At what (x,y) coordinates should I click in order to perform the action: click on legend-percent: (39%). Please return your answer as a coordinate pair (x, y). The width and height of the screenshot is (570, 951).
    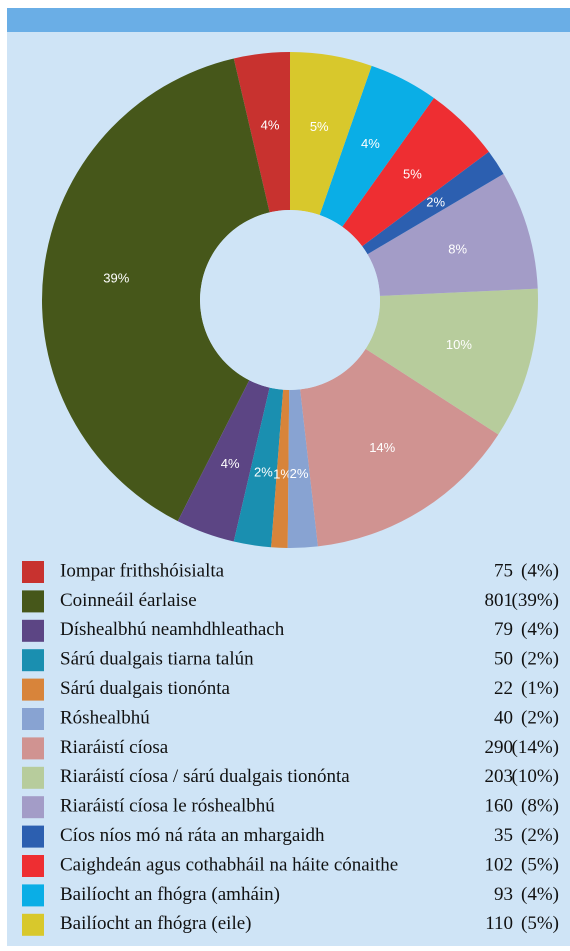
    Looking at the image, I should click on (535, 600).